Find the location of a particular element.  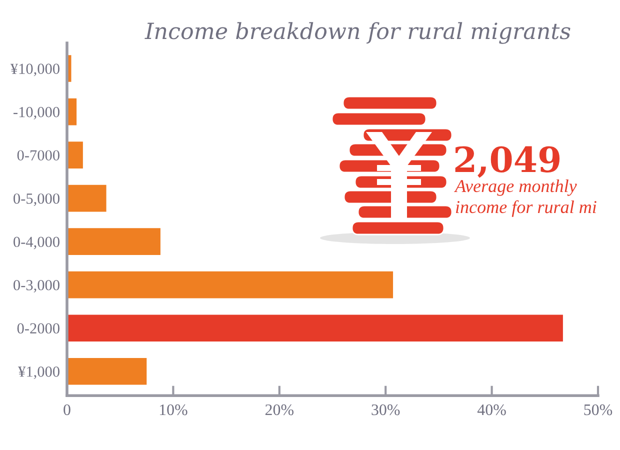

annotation: 2,049 is located at coordinates (507, 162).